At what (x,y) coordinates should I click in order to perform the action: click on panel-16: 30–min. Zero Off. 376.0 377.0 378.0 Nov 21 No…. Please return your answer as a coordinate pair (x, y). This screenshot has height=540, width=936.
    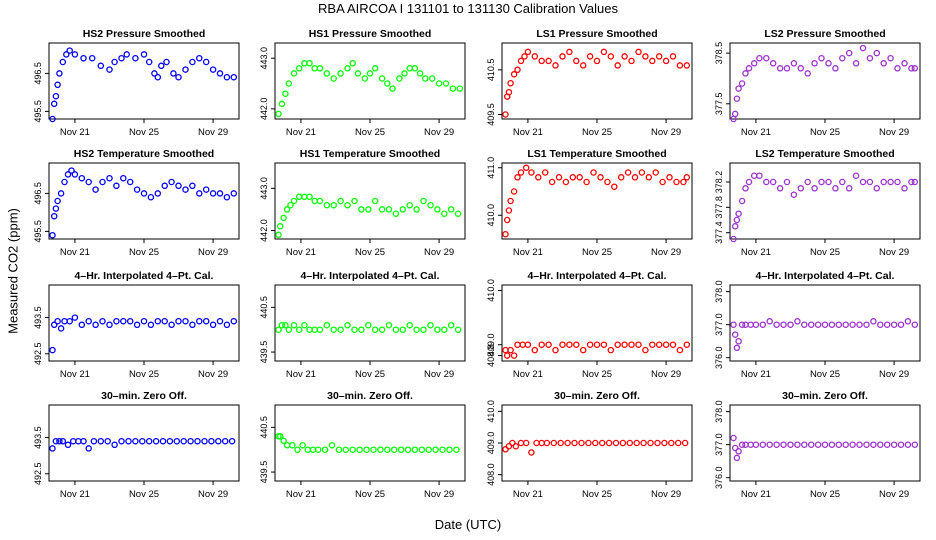
    Looking at the image, I should click on (817, 445).